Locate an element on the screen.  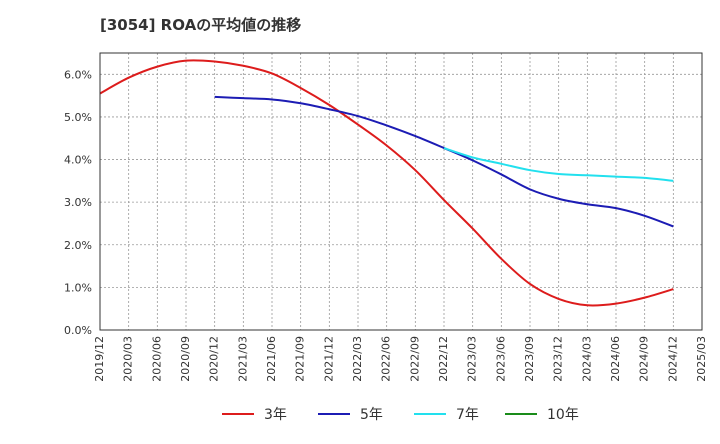
legend-label: 3年 is located at coordinates (275, 415).